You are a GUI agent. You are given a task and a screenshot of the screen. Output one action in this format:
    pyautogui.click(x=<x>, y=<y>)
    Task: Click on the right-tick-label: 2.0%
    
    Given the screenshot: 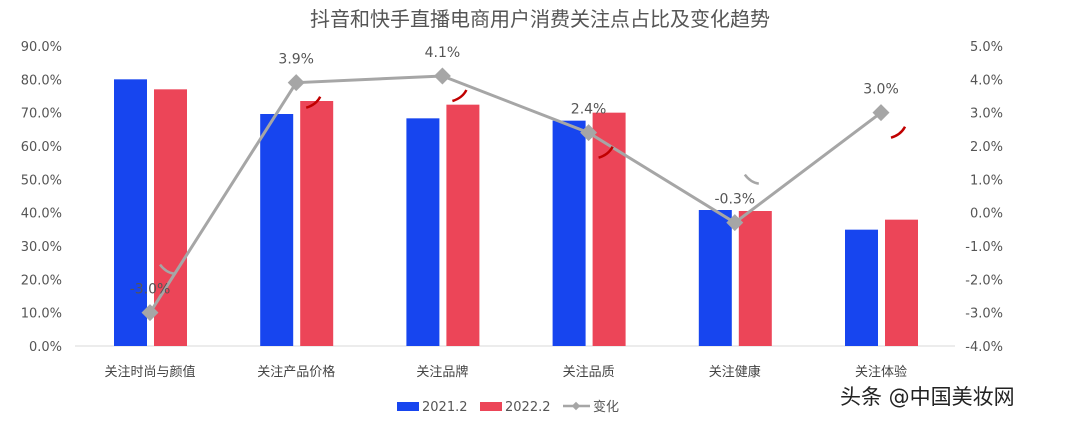 What is the action you would take?
    pyautogui.click(x=986, y=147)
    